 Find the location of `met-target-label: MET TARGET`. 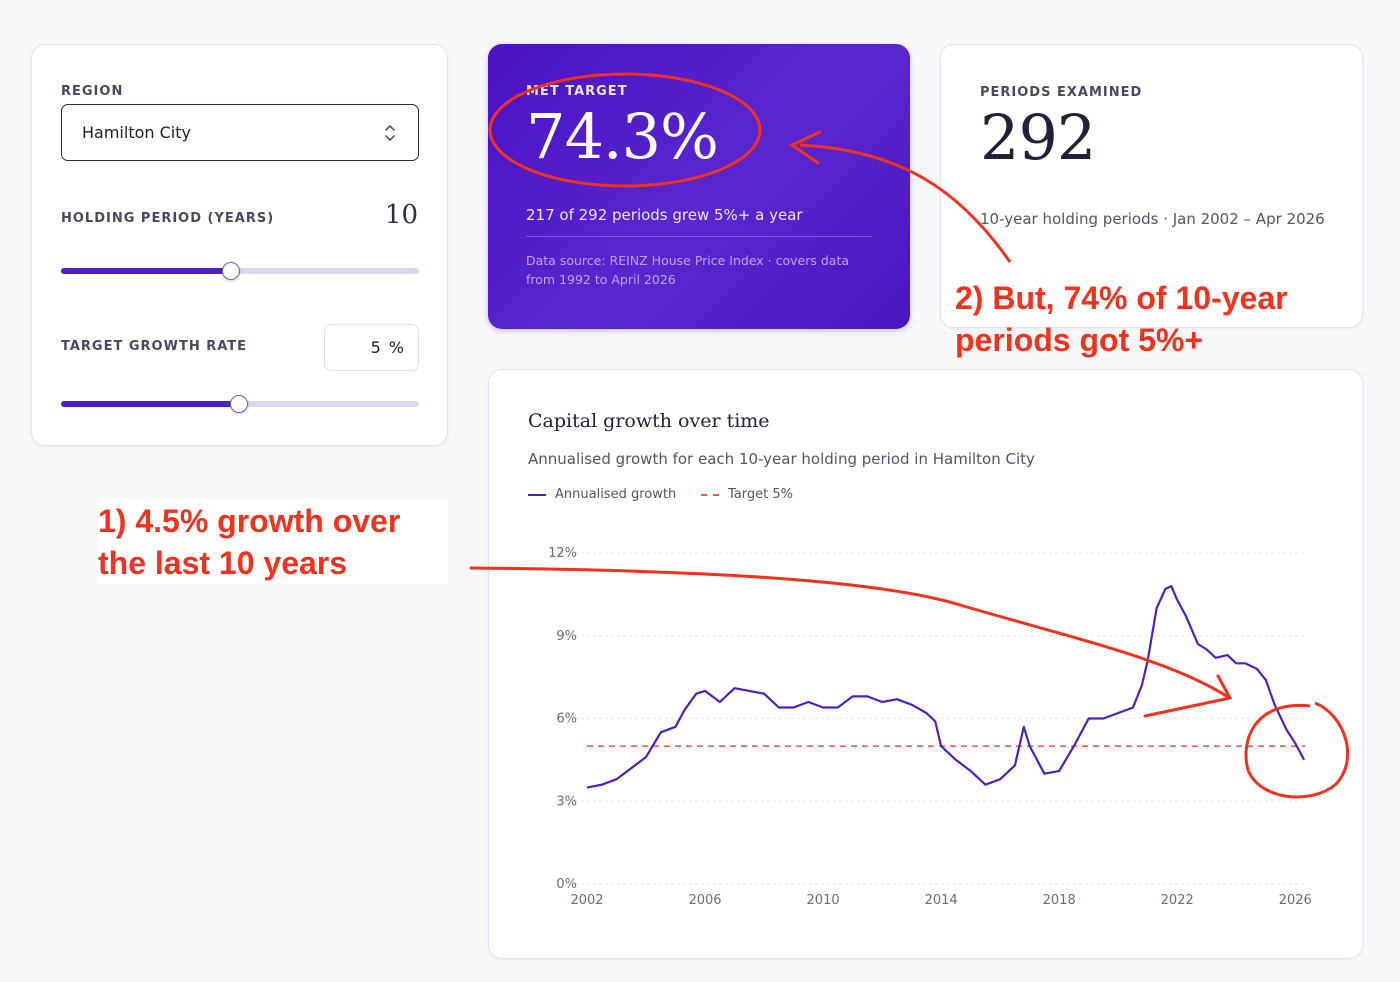

met-target-label: MET TARGET is located at coordinates (577, 91).